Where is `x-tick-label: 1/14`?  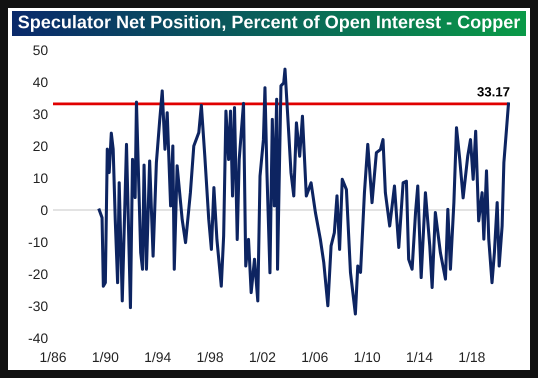
x-tick-label: 1/14 is located at coordinates (420, 357).